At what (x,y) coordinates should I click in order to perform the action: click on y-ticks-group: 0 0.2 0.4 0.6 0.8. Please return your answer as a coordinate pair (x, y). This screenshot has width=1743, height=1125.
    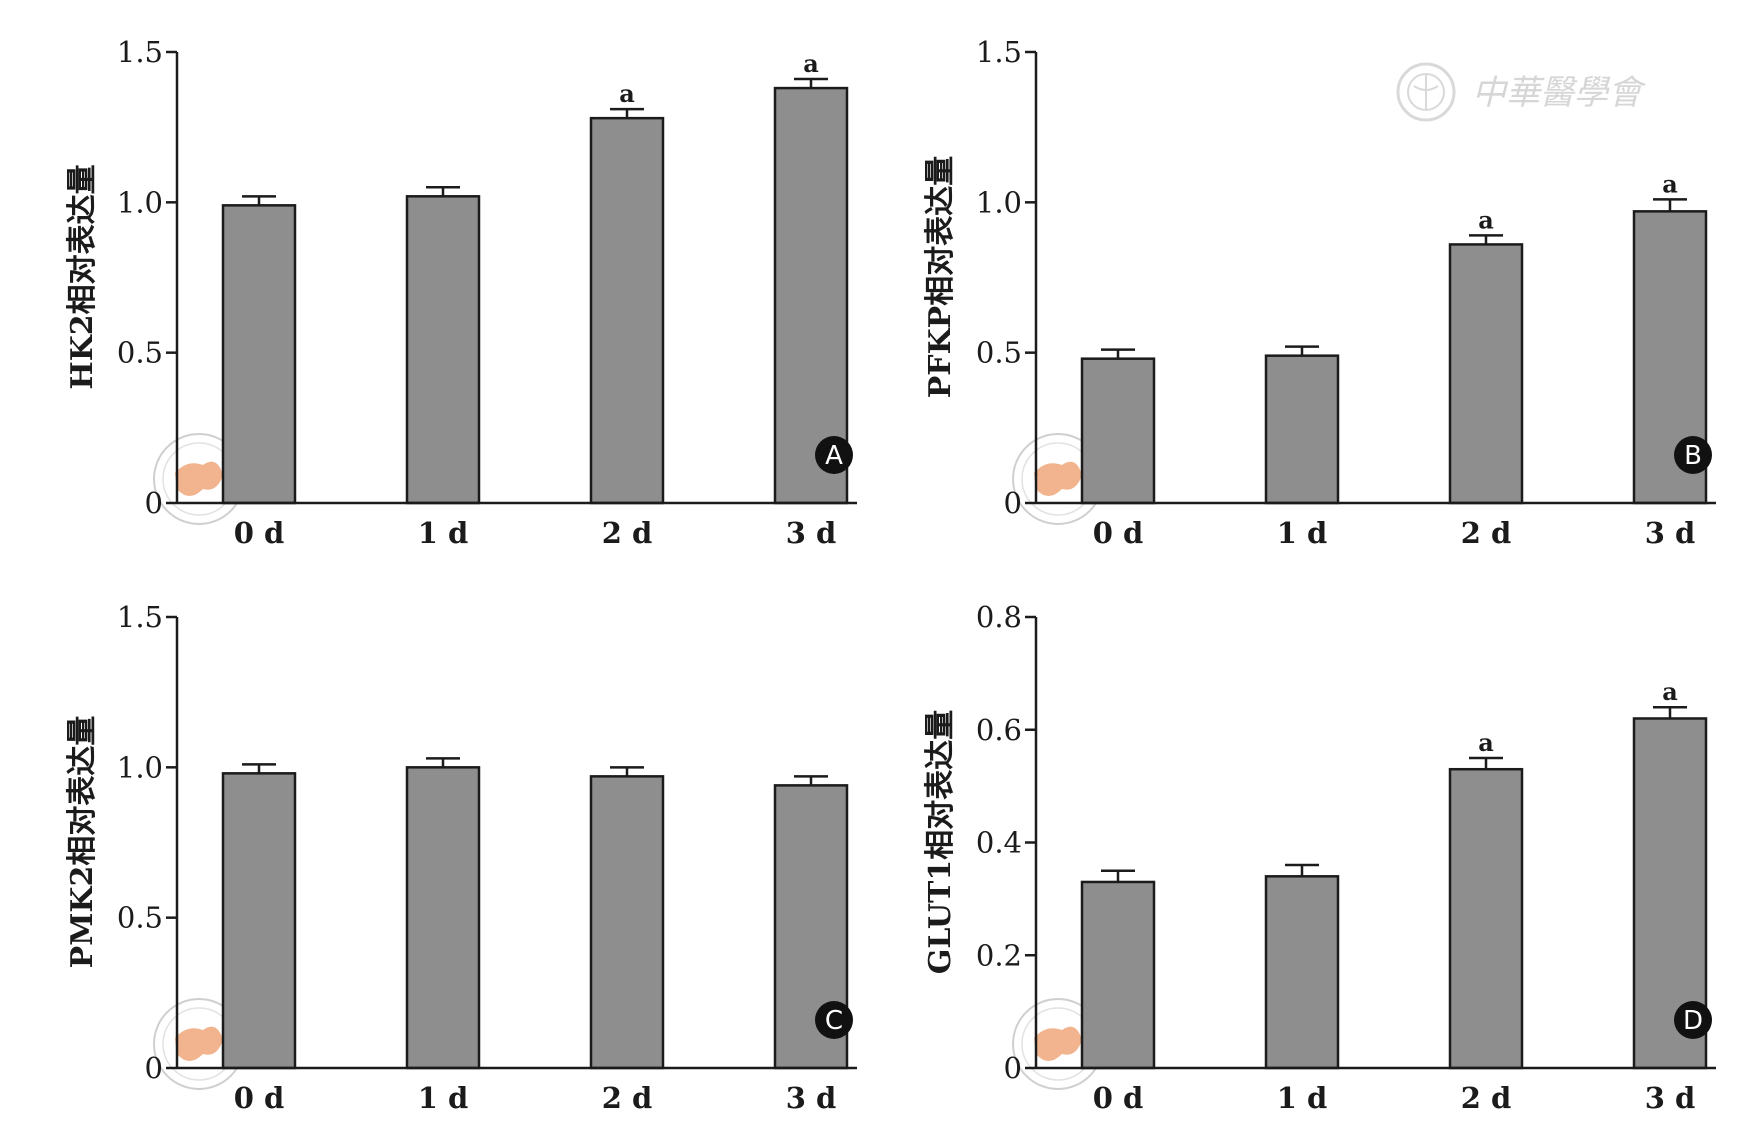
    Looking at the image, I should click on (1006, 842).